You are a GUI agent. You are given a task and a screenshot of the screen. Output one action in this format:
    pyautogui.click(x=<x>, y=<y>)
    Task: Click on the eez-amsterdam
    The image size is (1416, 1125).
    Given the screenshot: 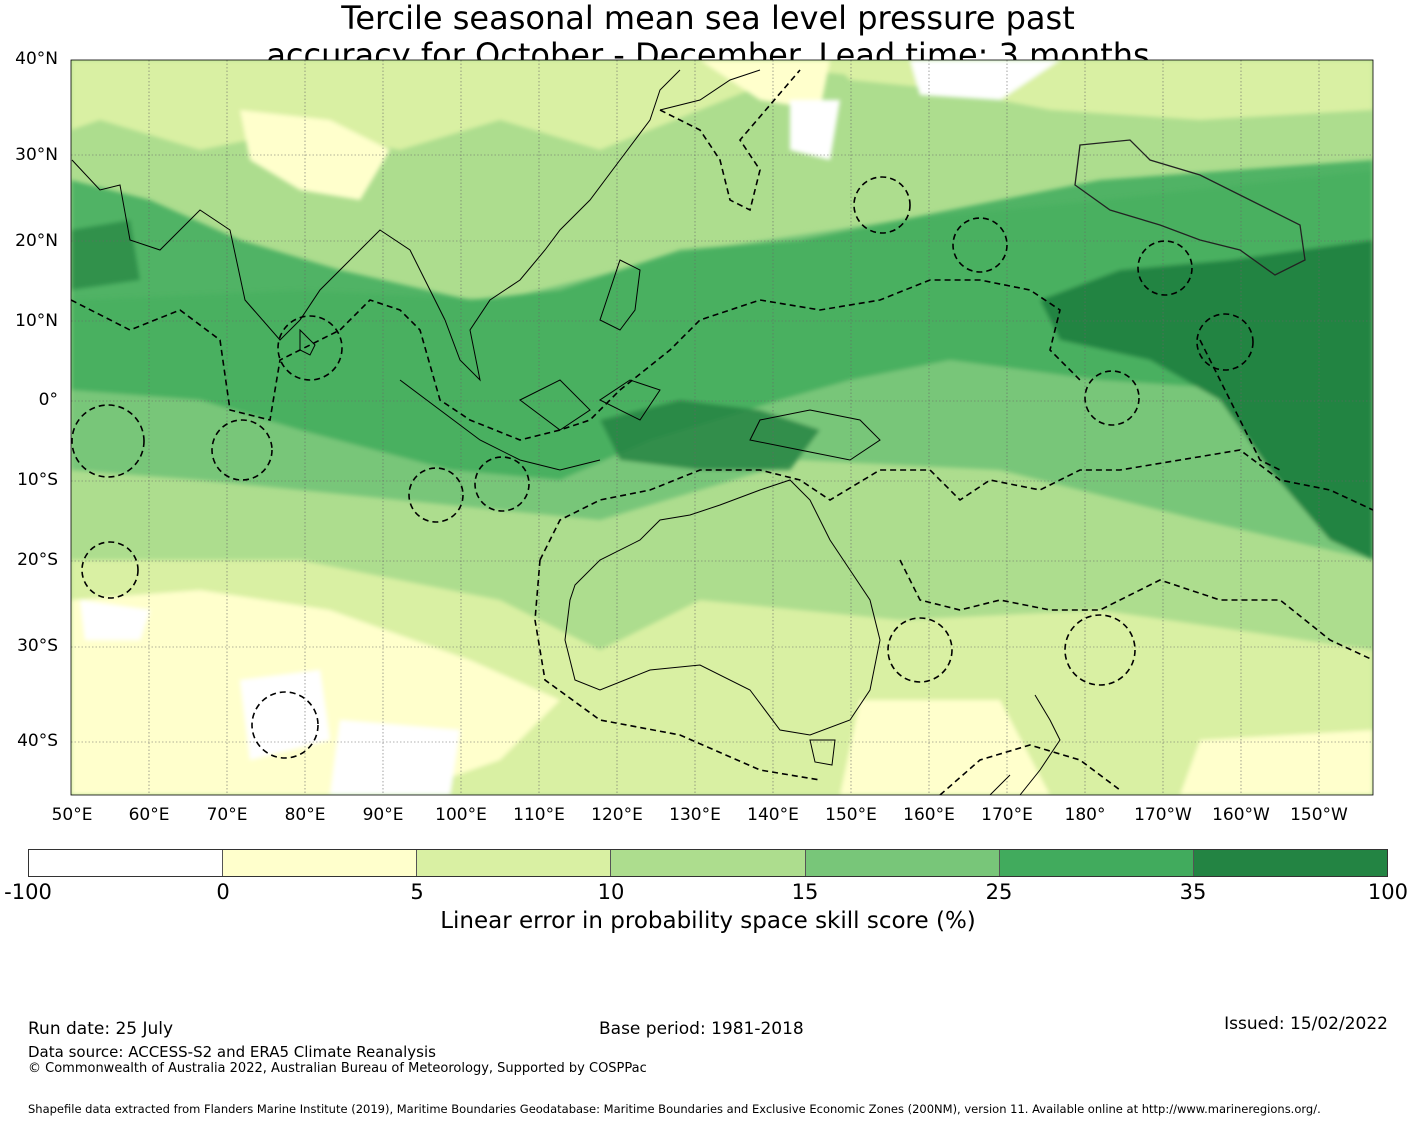 What is the action you would take?
    pyautogui.click(x=285, y=725)
    